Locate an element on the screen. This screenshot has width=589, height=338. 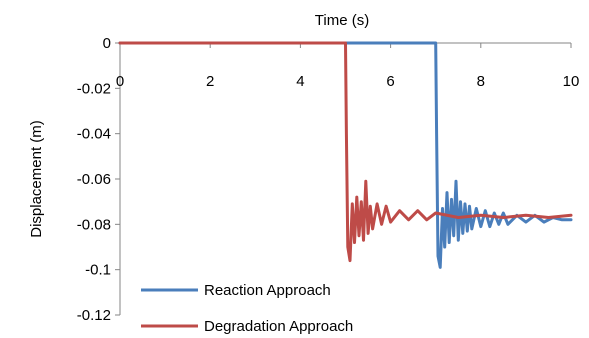
x-tick-label: 0 is located at coordinates (120, 81).